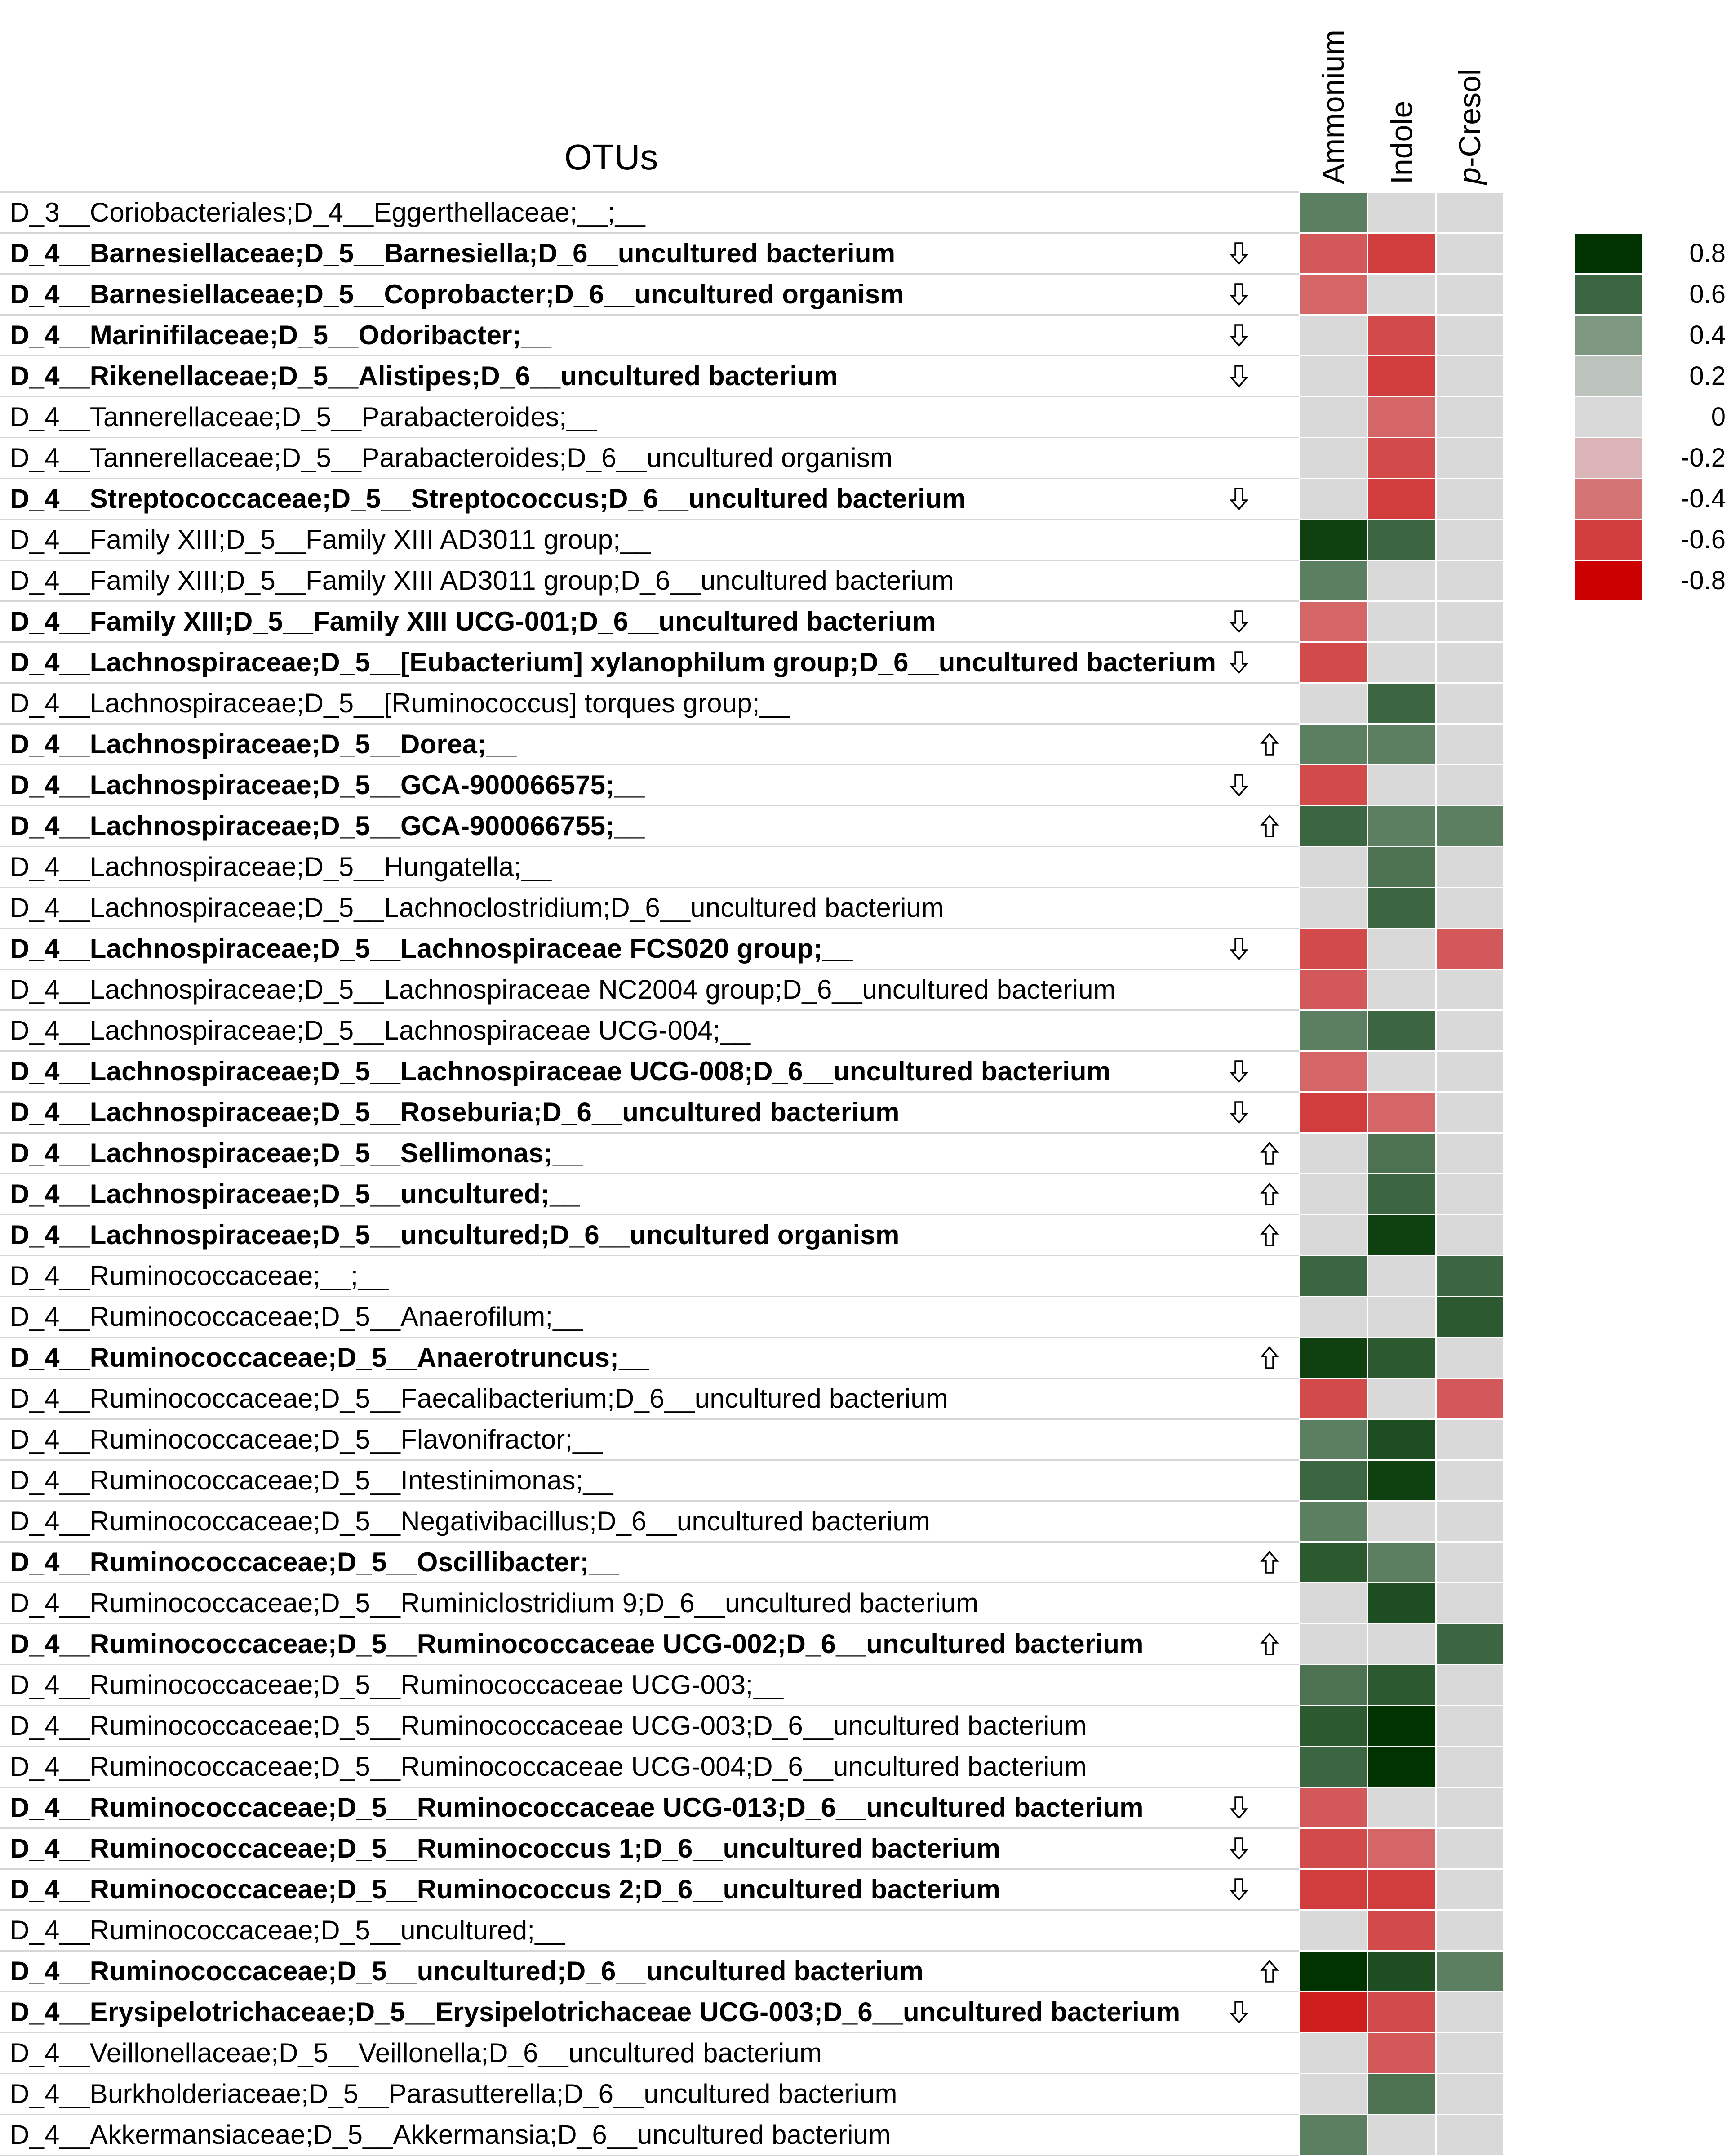 This screenshot has width=1727, height=2156. What do you see at coordinates (1470, 118) in the screenshot?
I see `column-header-text: -Cresol` at bounding box center [1470, 118].